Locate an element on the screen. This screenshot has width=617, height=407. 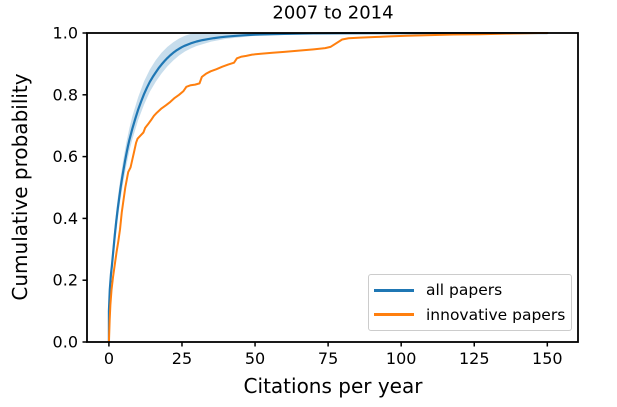
legend-item: innovative papers is located at coordinates (470, 315).